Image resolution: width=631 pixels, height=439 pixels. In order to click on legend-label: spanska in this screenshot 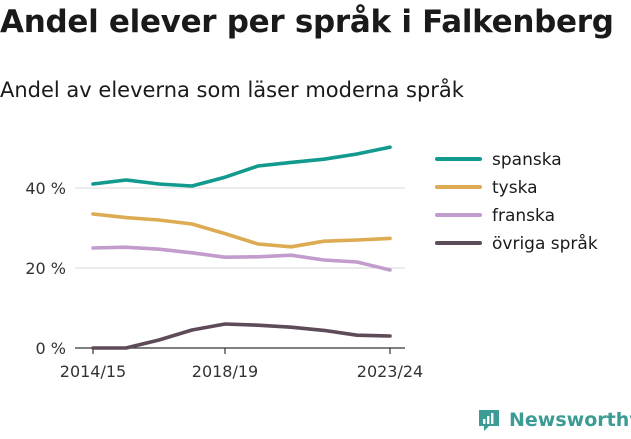, I will do `click(527, 160)`.